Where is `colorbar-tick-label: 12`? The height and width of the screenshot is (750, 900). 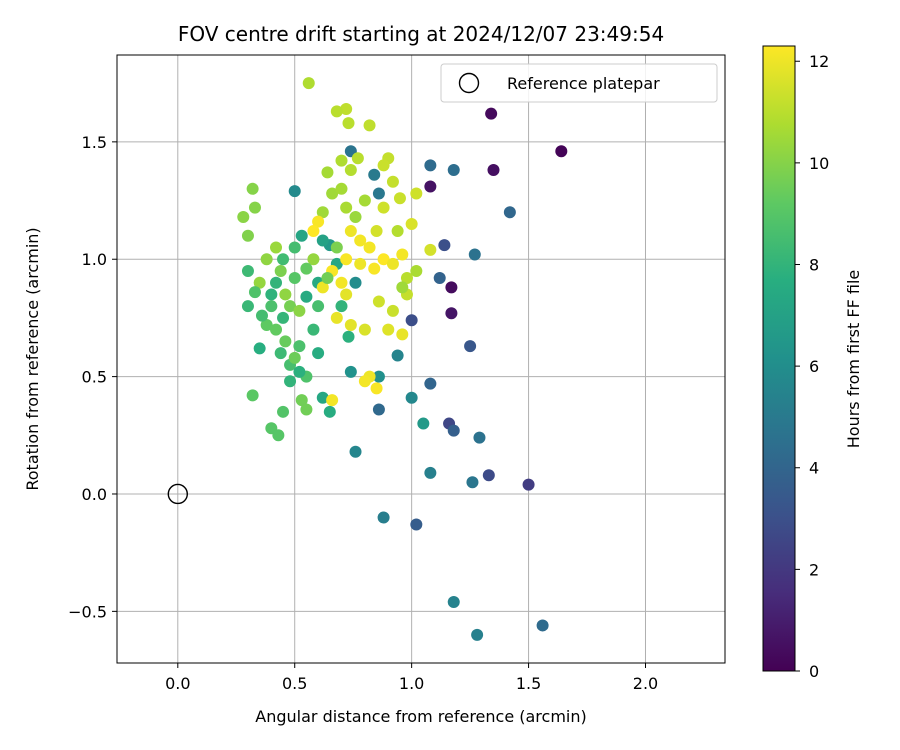
colorbar-tick-label: 12 is located at coordinates (819, 61).